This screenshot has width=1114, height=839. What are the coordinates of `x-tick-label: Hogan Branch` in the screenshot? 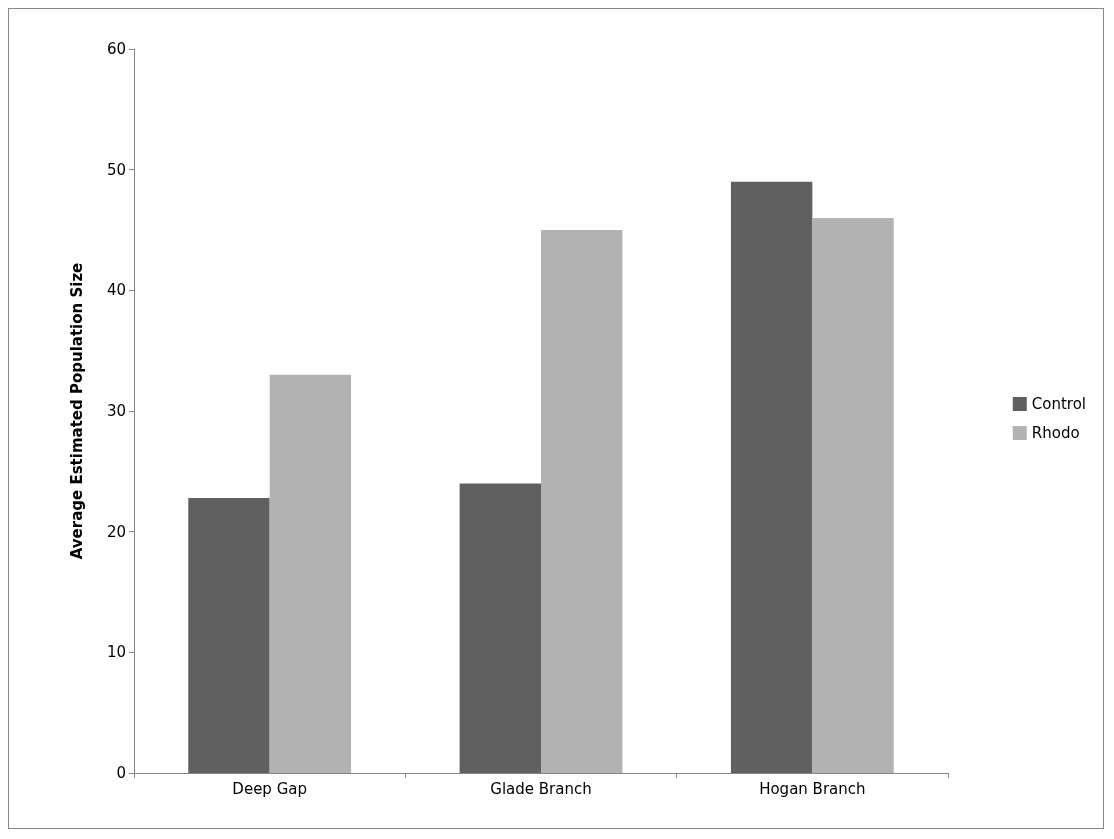 It's located at (812, 788).